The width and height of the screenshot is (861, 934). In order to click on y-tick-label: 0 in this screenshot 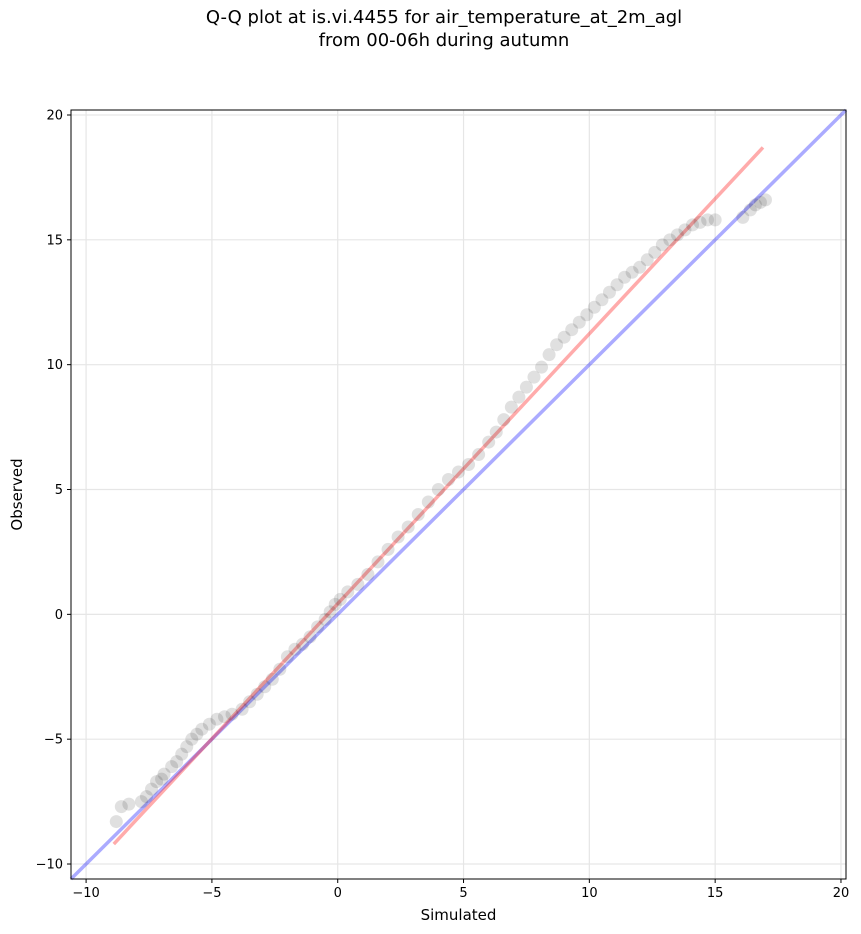, I will do `click(59, 615)`.